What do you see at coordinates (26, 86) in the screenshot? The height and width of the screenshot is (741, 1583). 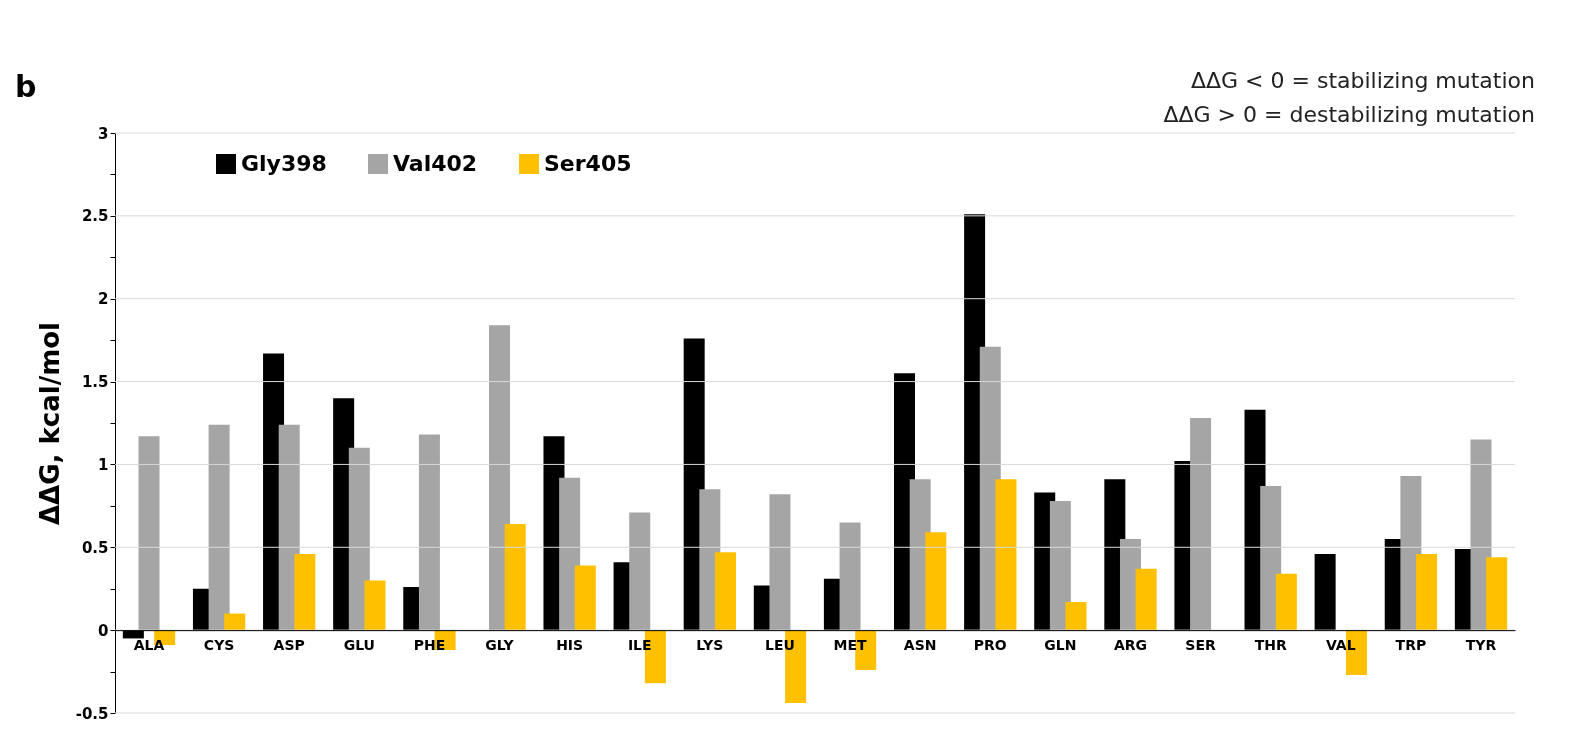 I see `text: b` at bounding box center [26, 86].